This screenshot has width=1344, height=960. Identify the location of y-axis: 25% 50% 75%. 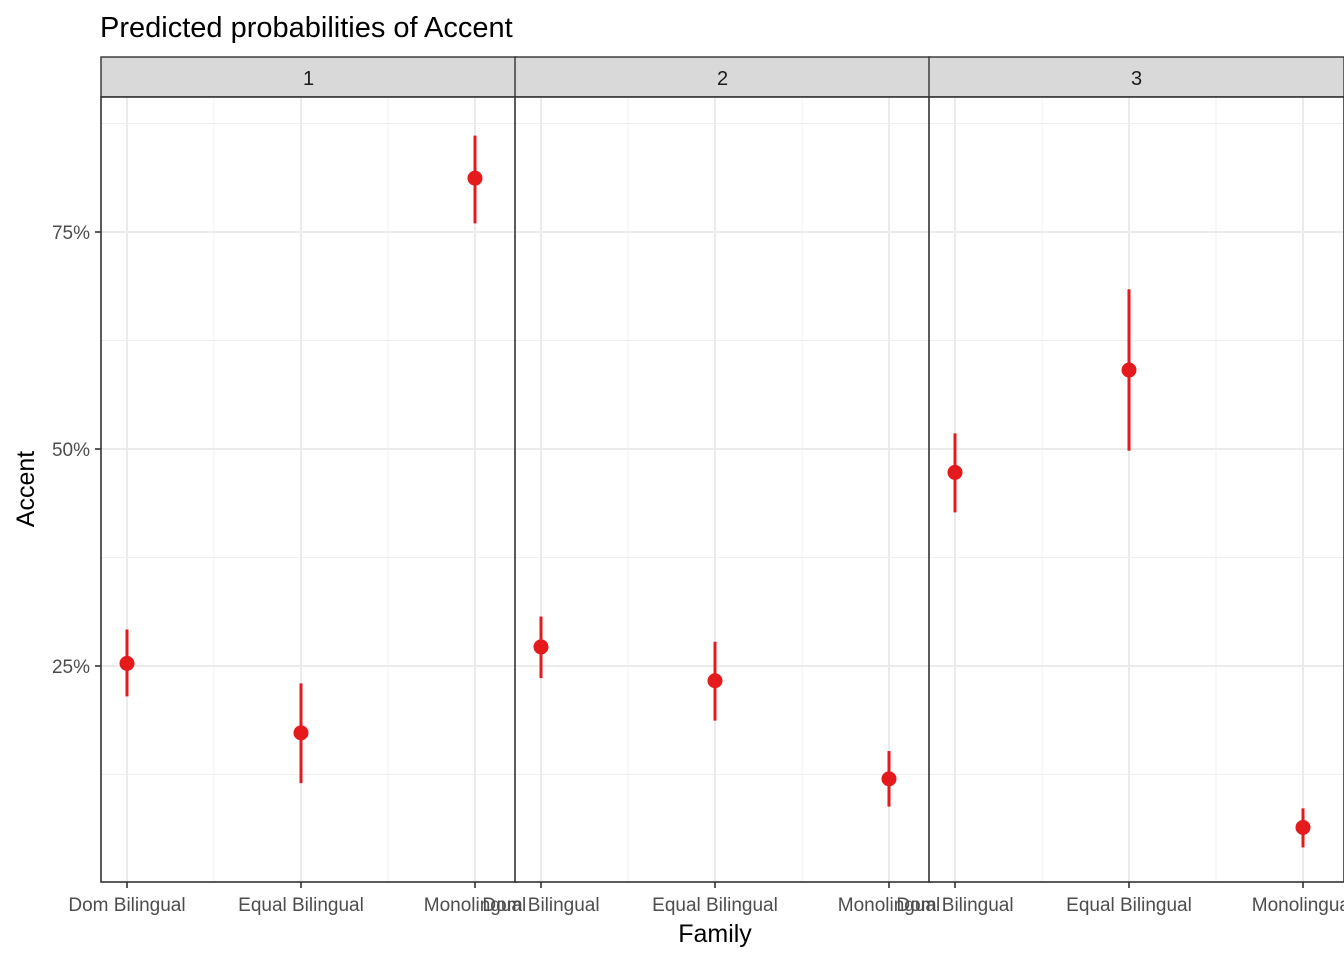
(76, 450).